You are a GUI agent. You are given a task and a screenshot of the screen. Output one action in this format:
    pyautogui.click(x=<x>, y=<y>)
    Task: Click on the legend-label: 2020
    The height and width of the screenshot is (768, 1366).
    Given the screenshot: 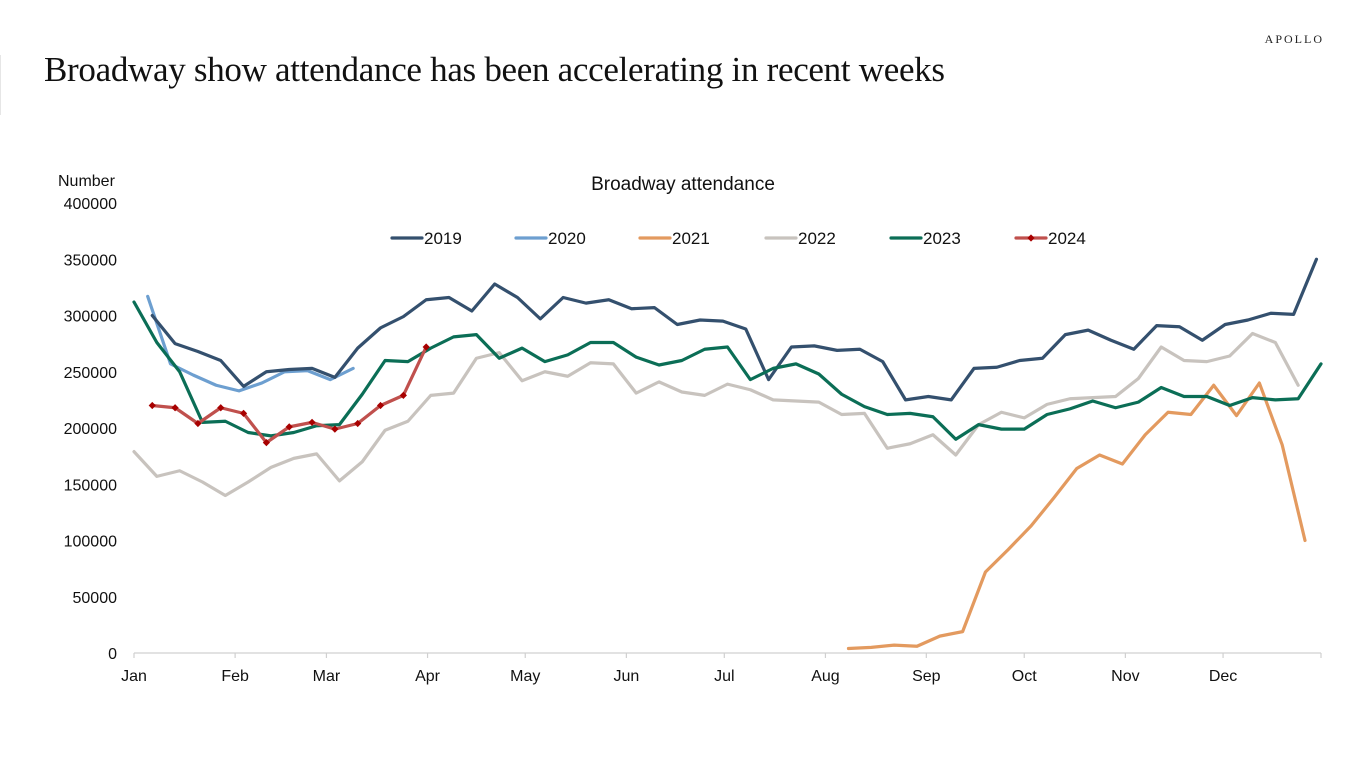 What is the action you would take?
    pyautogui.click(x=567, y=238)
    